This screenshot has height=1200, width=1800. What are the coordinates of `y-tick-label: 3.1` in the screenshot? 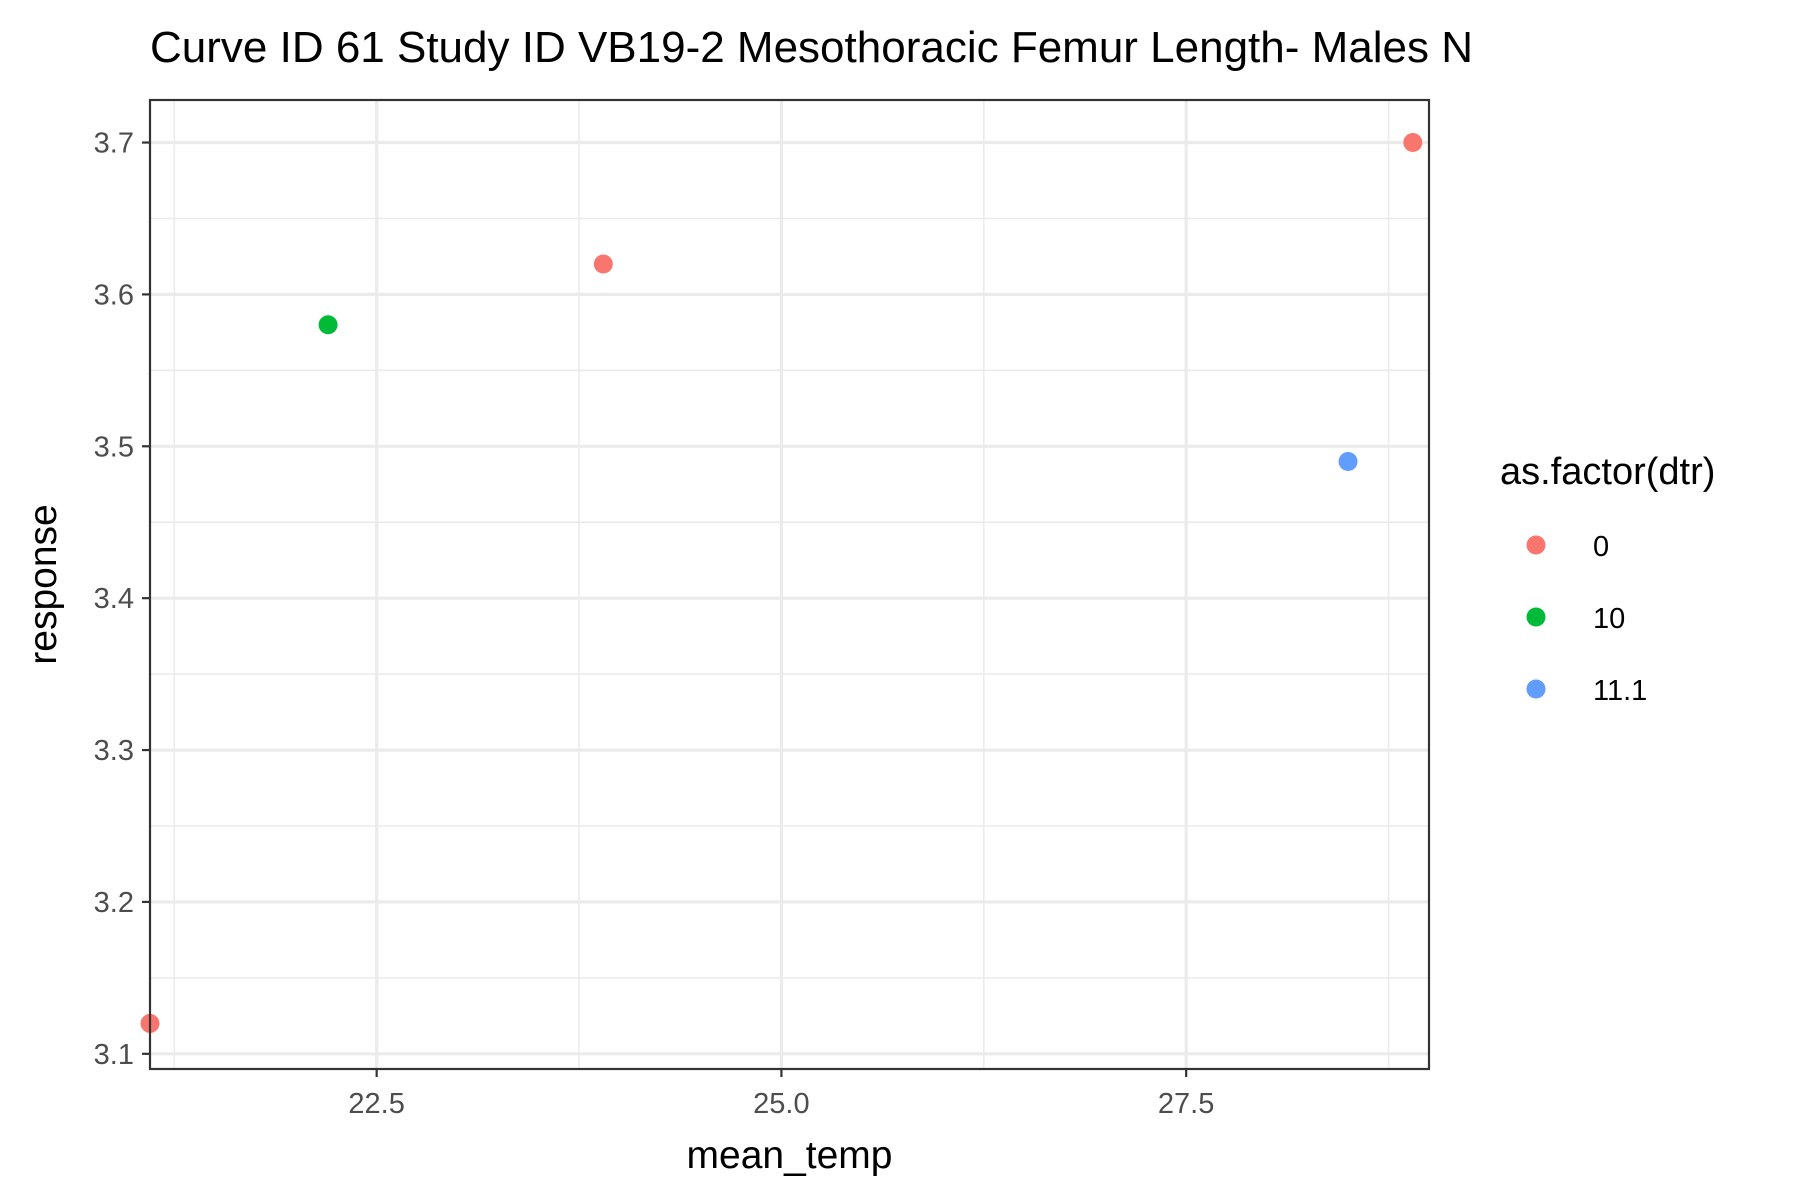 It's located at (114, 1055).